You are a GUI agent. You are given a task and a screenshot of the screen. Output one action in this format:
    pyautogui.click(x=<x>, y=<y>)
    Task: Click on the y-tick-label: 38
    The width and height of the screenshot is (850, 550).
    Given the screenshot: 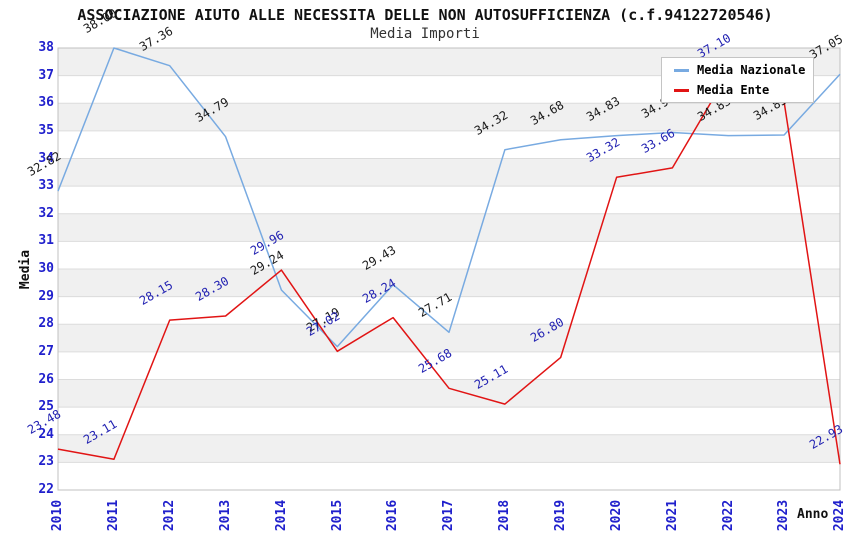 What is the action you would take?
    pyautogui.click(x=46, y=47)
    